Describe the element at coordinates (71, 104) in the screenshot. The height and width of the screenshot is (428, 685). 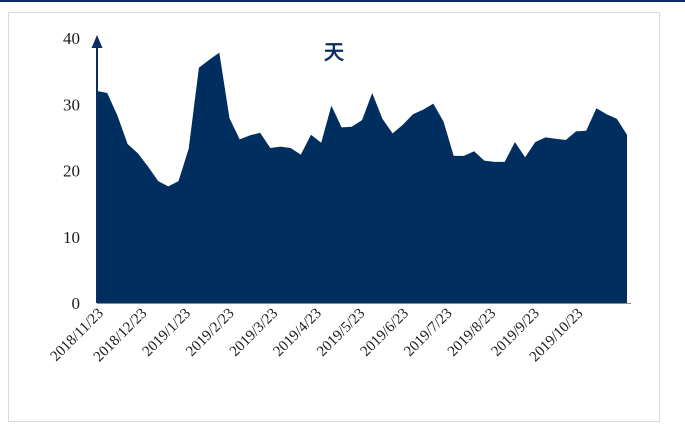
I see `y-tick-label: 30` at that location.